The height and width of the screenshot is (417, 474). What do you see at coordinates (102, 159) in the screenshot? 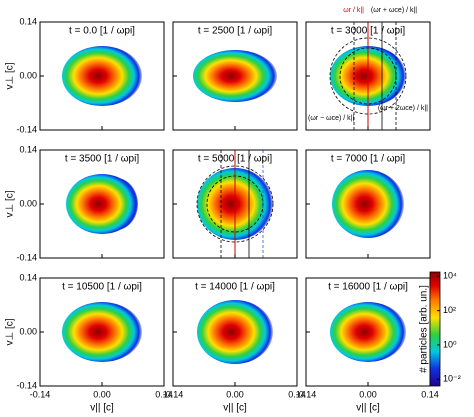
I see `panel-label: t = 3500 [1 / ωpi]` at bounding box center [102, 159].